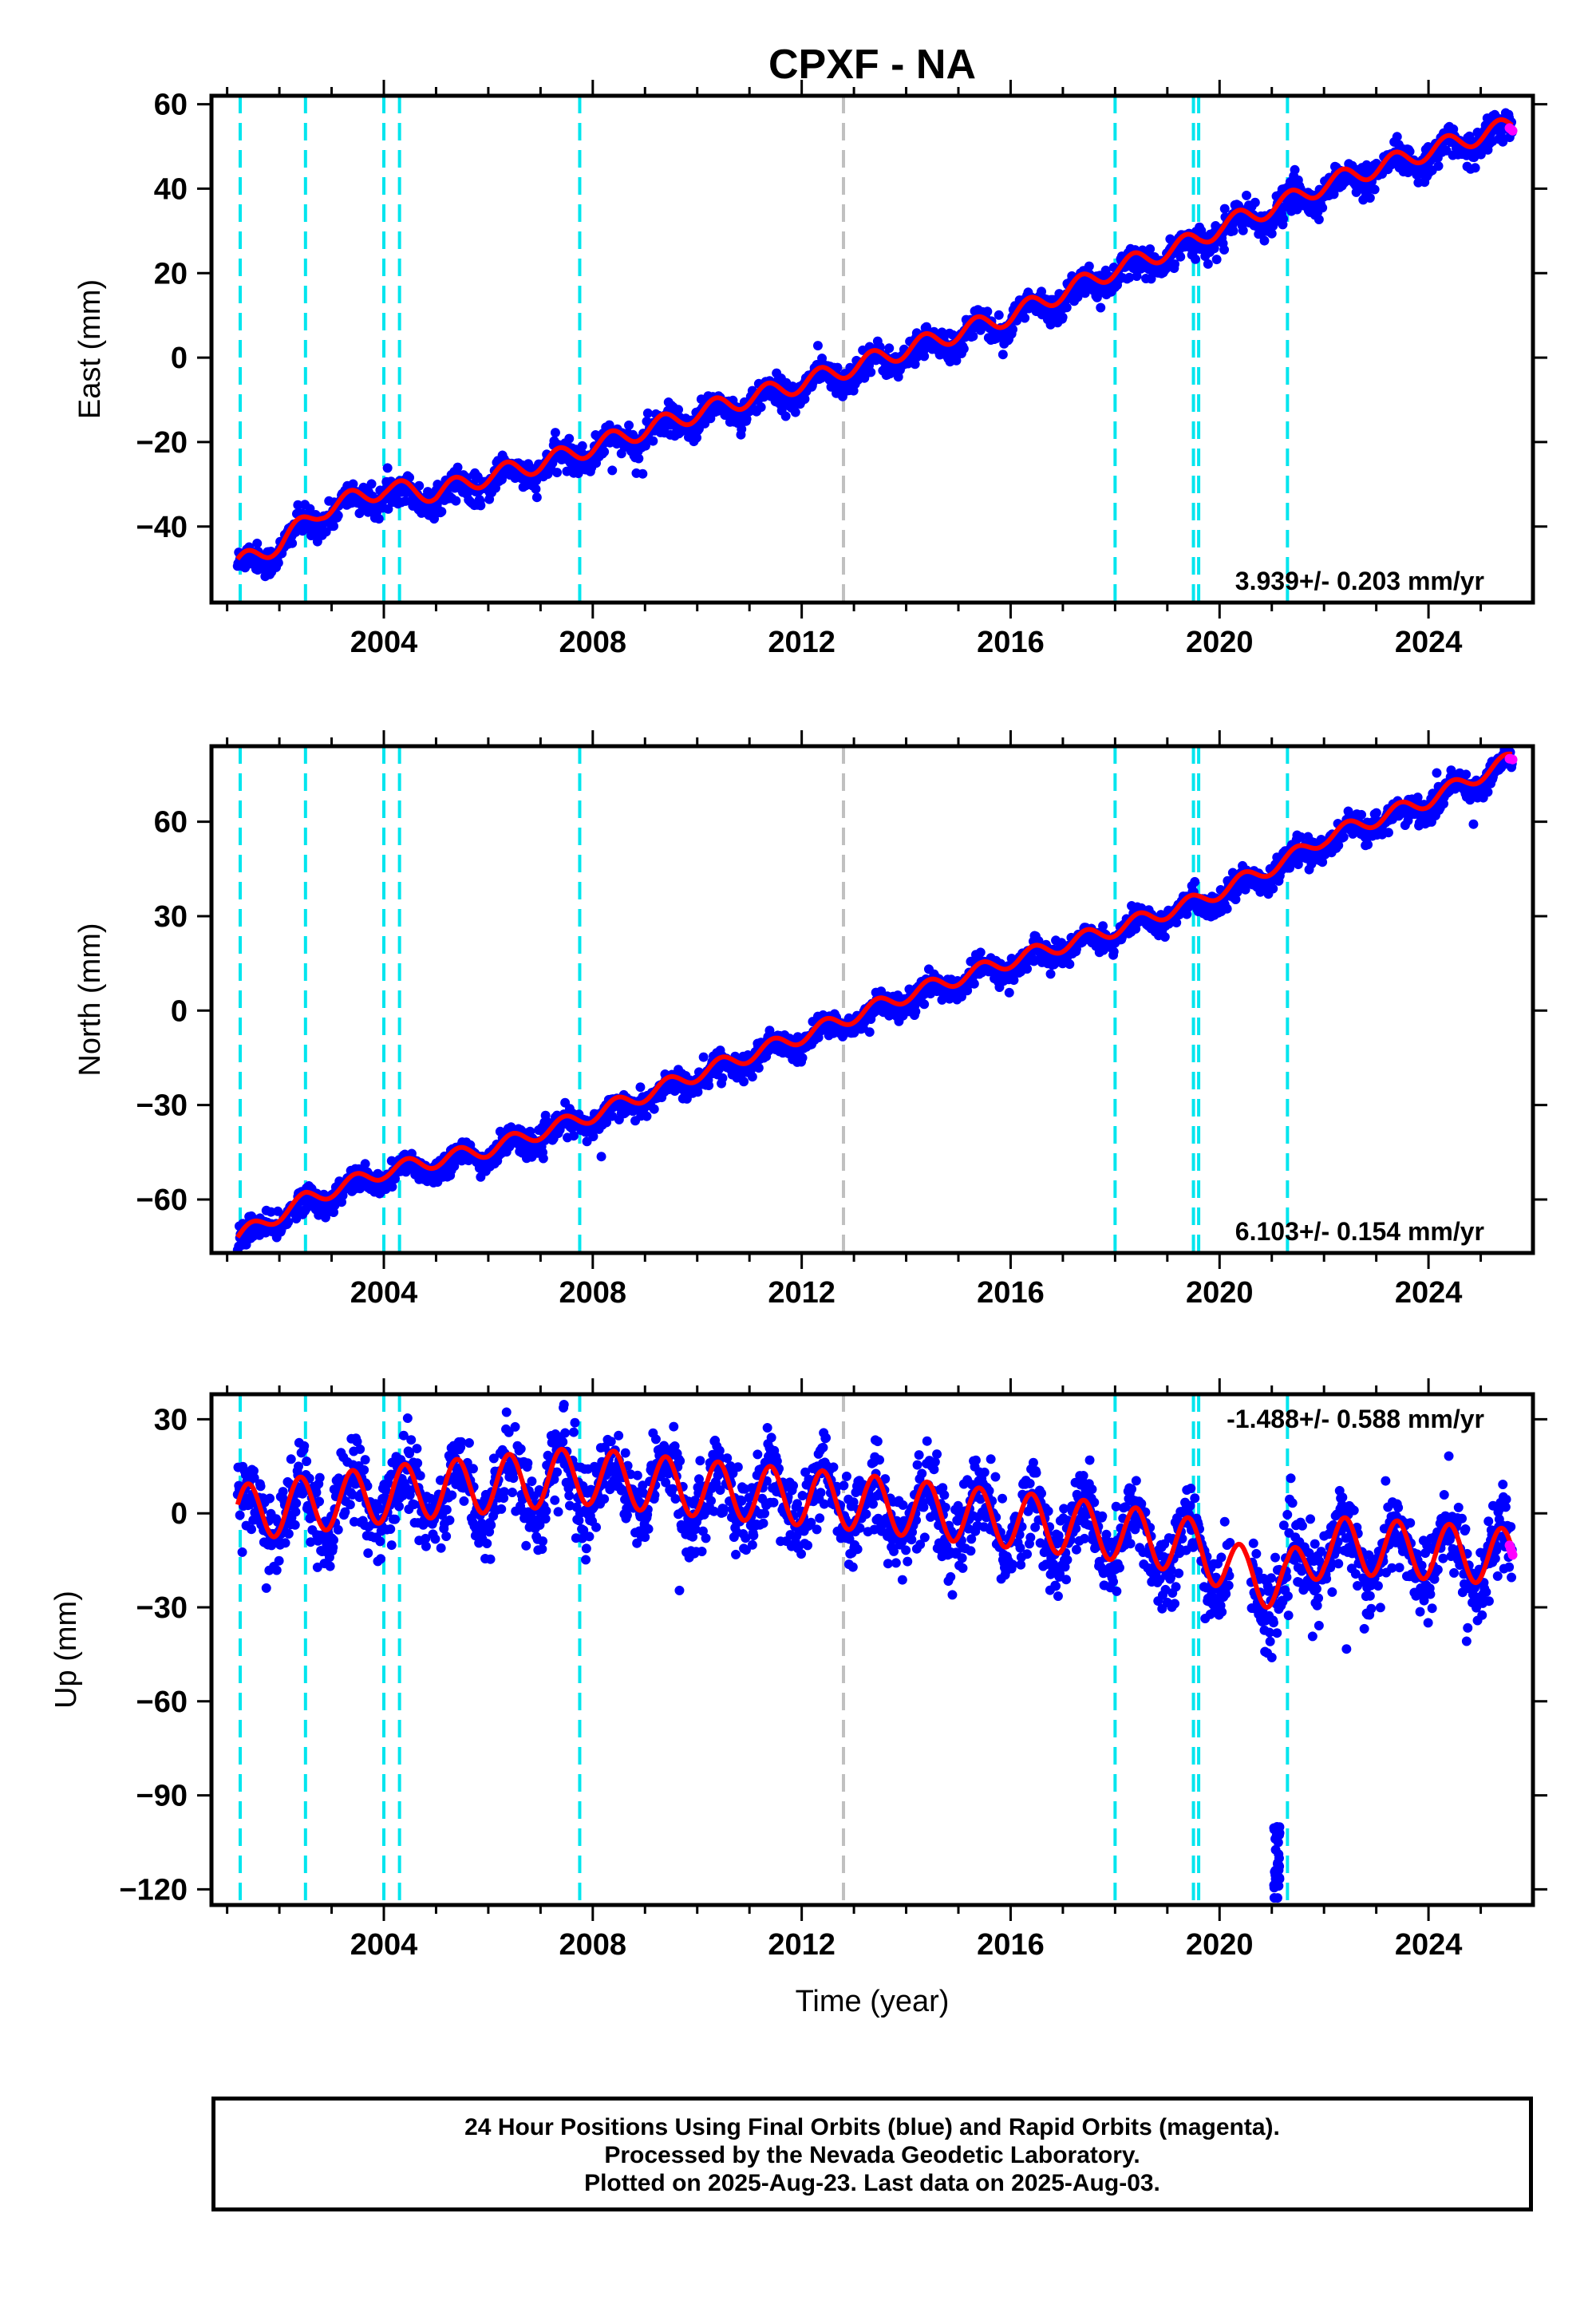 The width and height of the screenshot is (1596, 2320). I want to click on velocity-label: 6.103+/- 0.154 mm/yr, so click(1359, 1231).